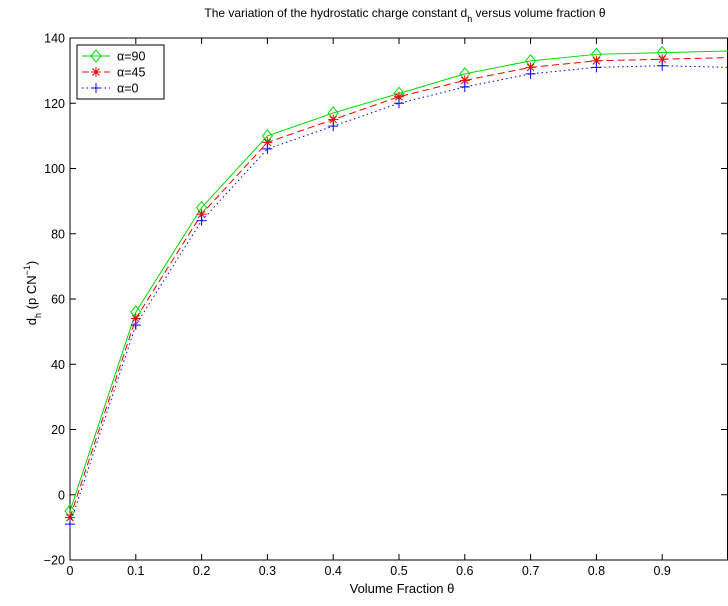 Image resolution: width=728 pixels, height=606 pixels. What do you see at coordinates (31, 321) in the screenshot?
I see `y-axis-label-main: d` at bounding box center [31, 321].